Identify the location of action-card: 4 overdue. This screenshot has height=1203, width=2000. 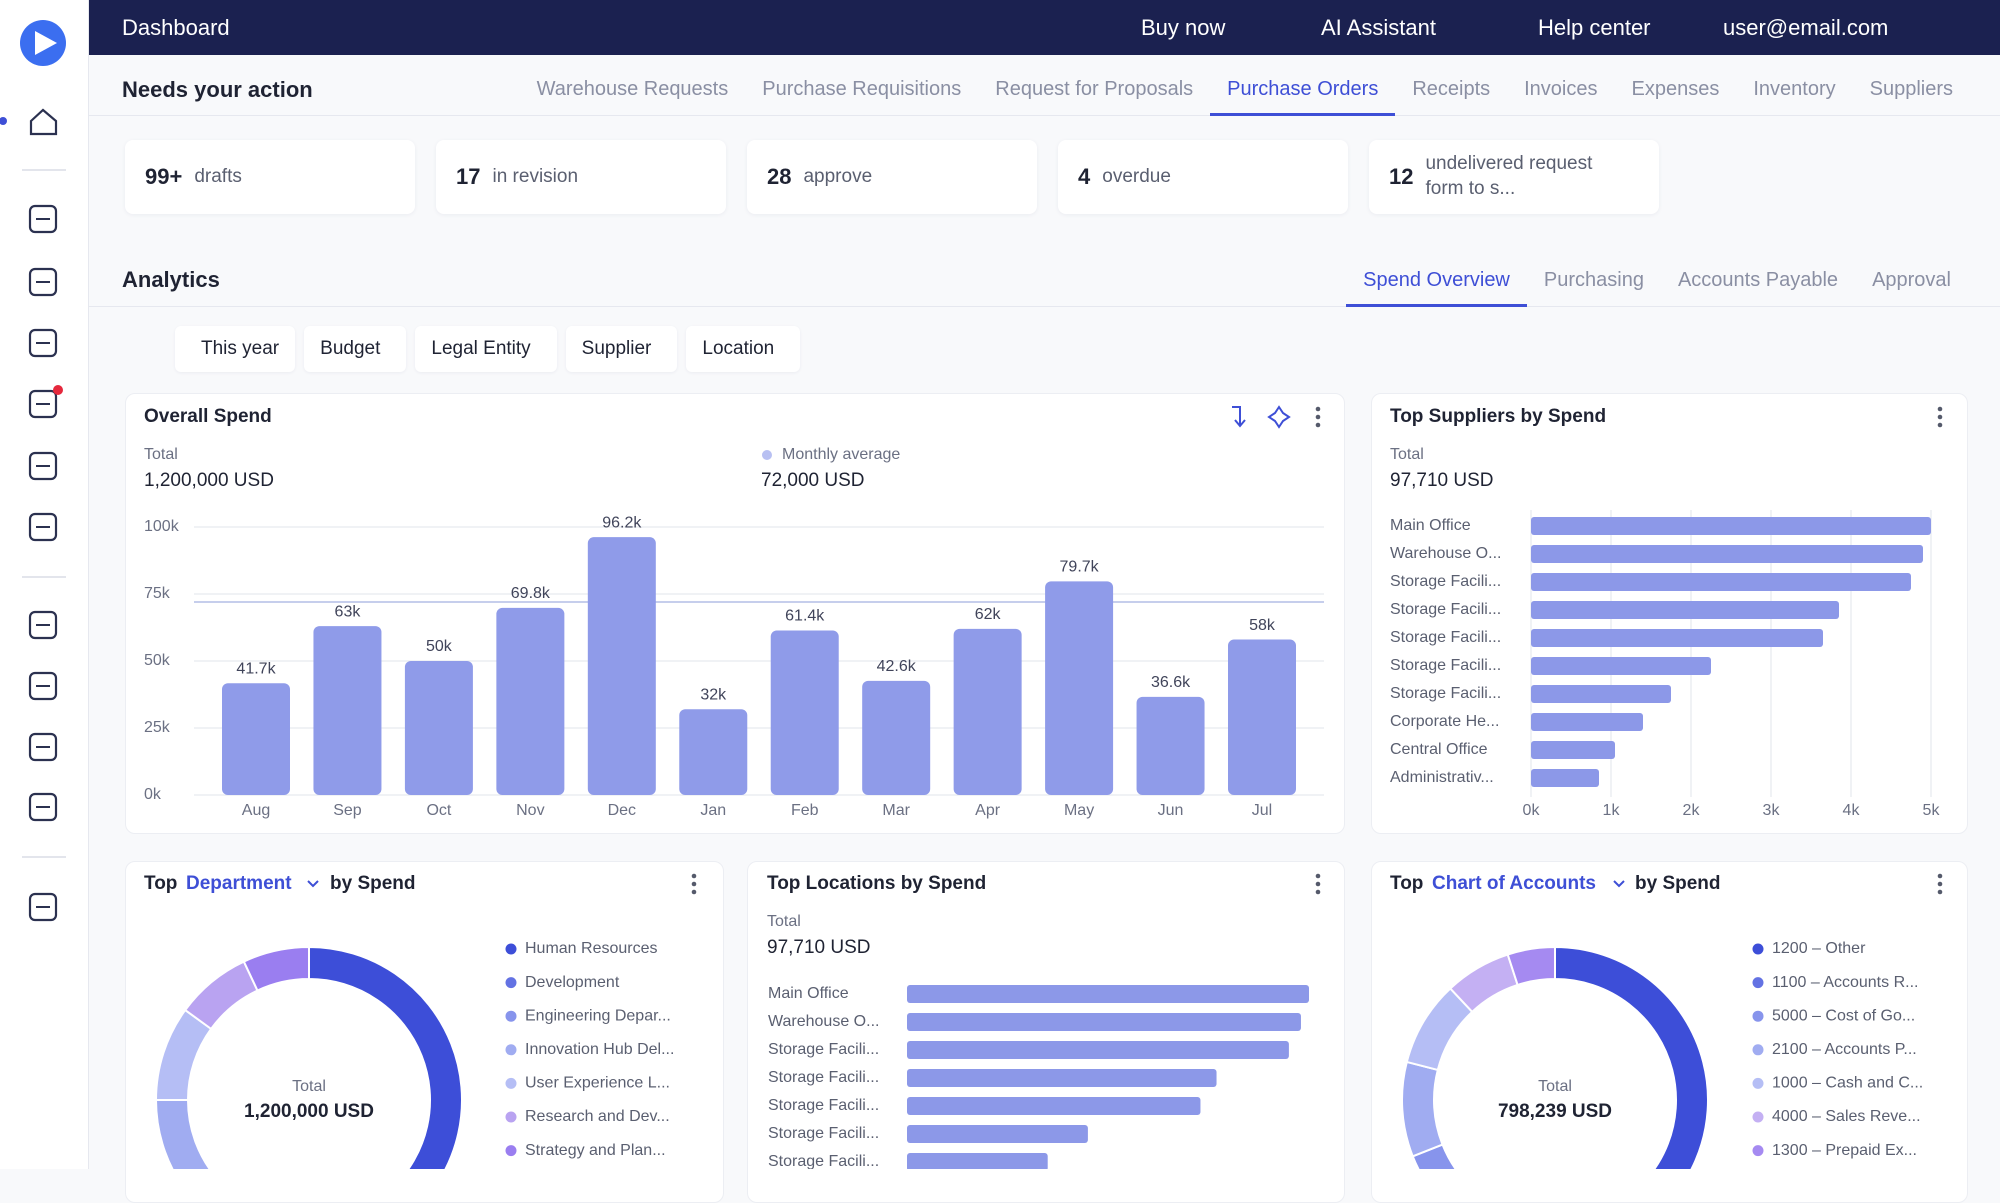
(1203, 177).